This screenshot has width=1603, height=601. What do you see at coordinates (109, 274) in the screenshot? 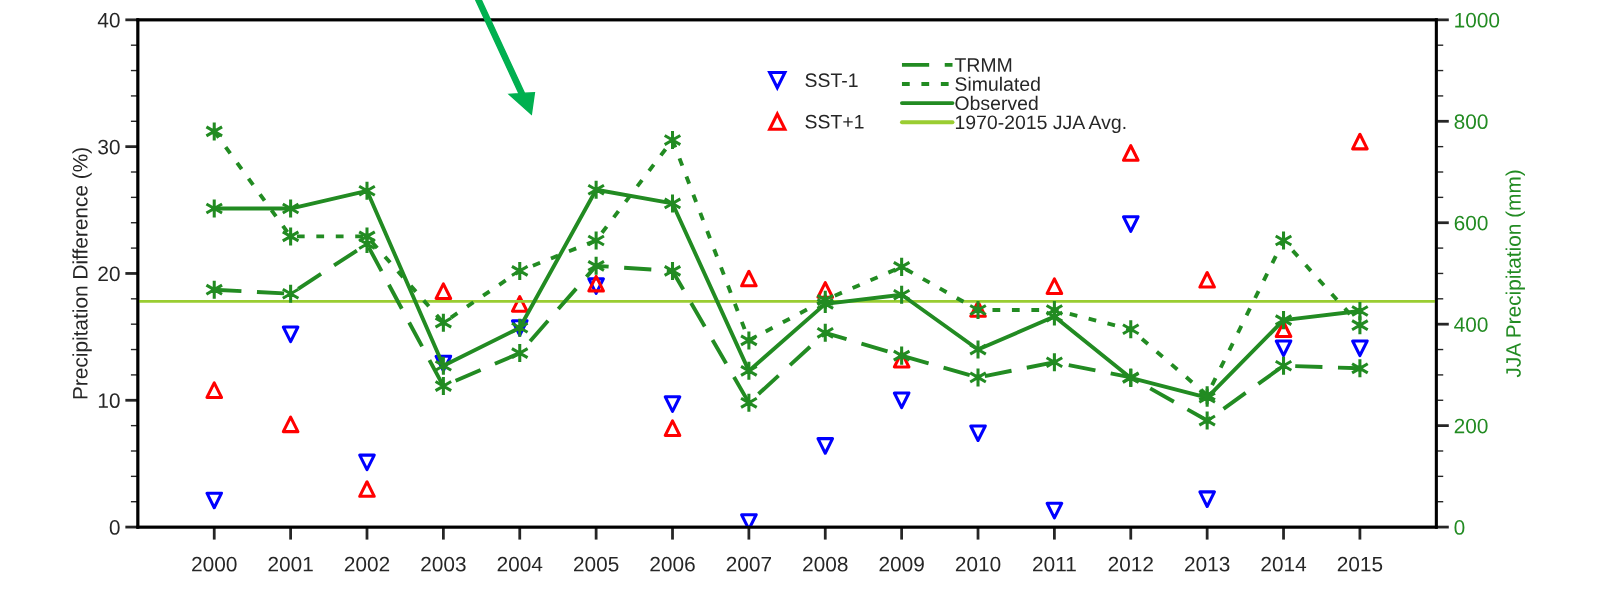
I see `y-tick-label: 20` at bounding box center [109, 274].